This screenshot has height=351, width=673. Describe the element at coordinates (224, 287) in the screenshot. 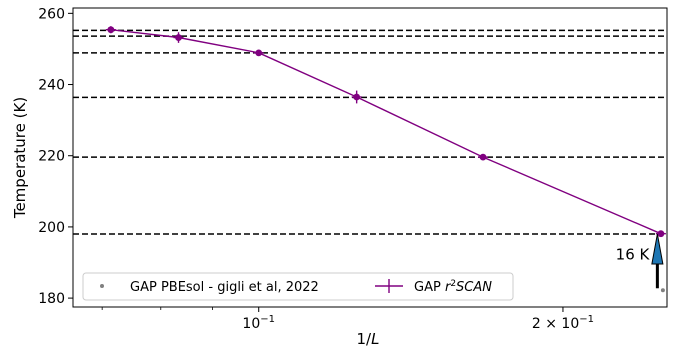

I see `legend-label-pbesol: GAP PBEsol - gigli et al, 2022` at that location.